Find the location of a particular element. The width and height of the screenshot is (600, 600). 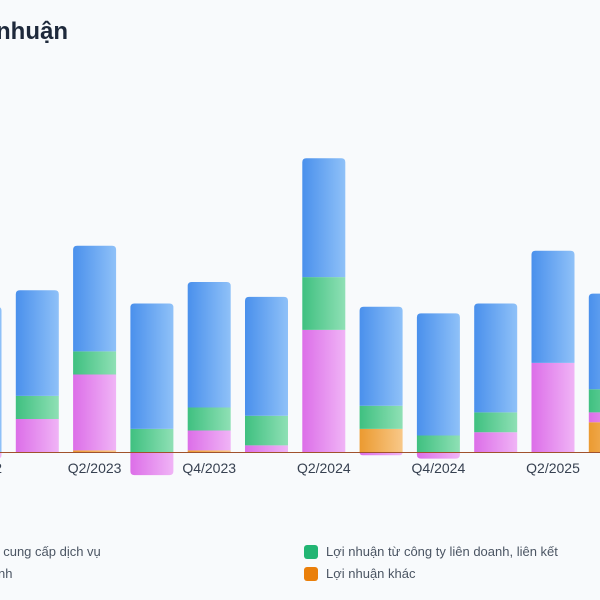

x-tick-label: Q2/2024 is located at coordinates (324, 468).